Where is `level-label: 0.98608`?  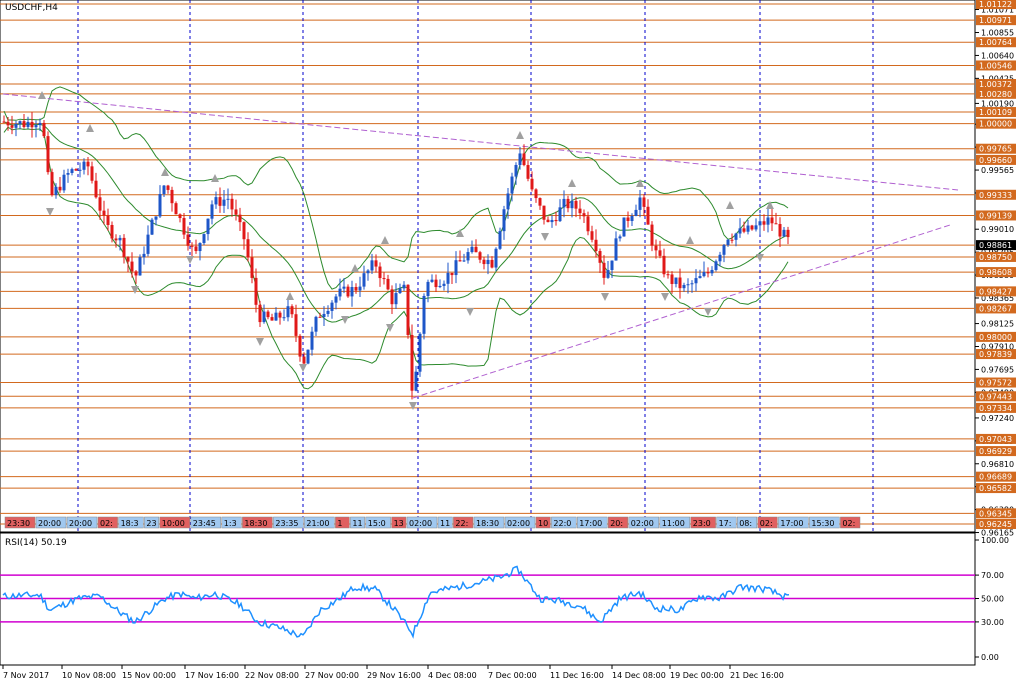 level-label: 0.98608 is located at coordinates (995, 272).